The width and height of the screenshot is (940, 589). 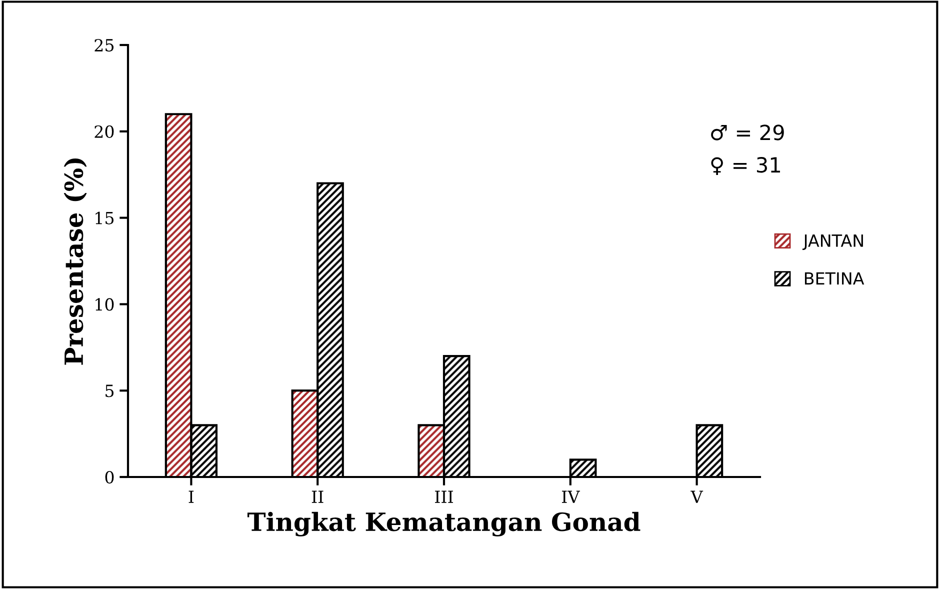 What do you see at coordinates (832, 242) in the screenshot?
I see `legend-label: JANTAN` at bounding box center [832, 242].